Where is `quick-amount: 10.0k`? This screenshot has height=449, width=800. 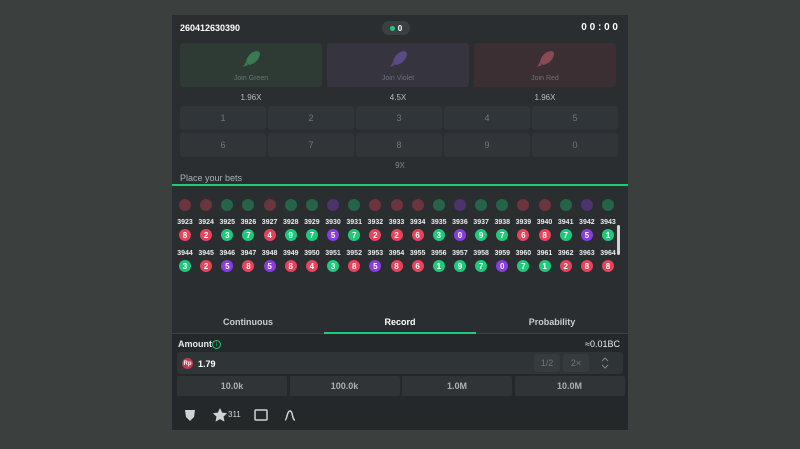 quick-amount: 10.0k is located at coordinates (232, 386).